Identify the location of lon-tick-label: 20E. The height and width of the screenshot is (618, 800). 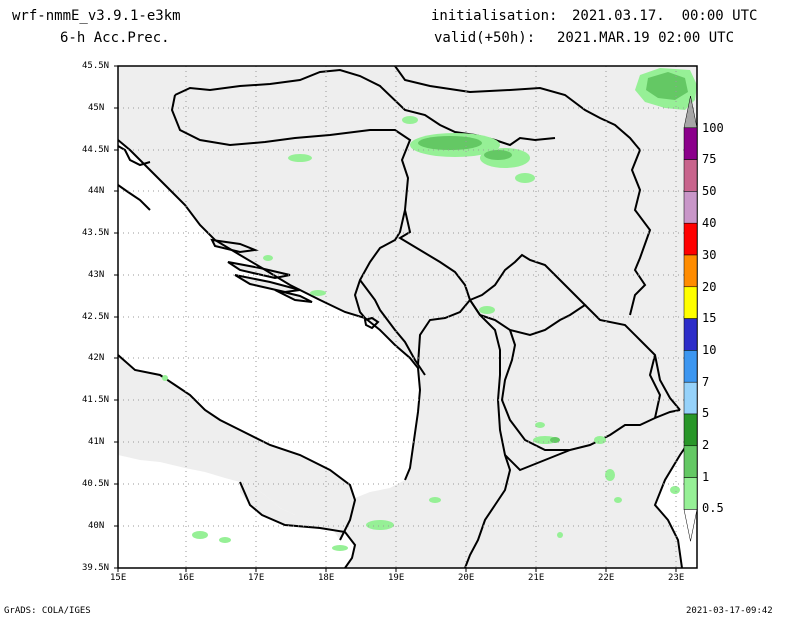
(466, 578).